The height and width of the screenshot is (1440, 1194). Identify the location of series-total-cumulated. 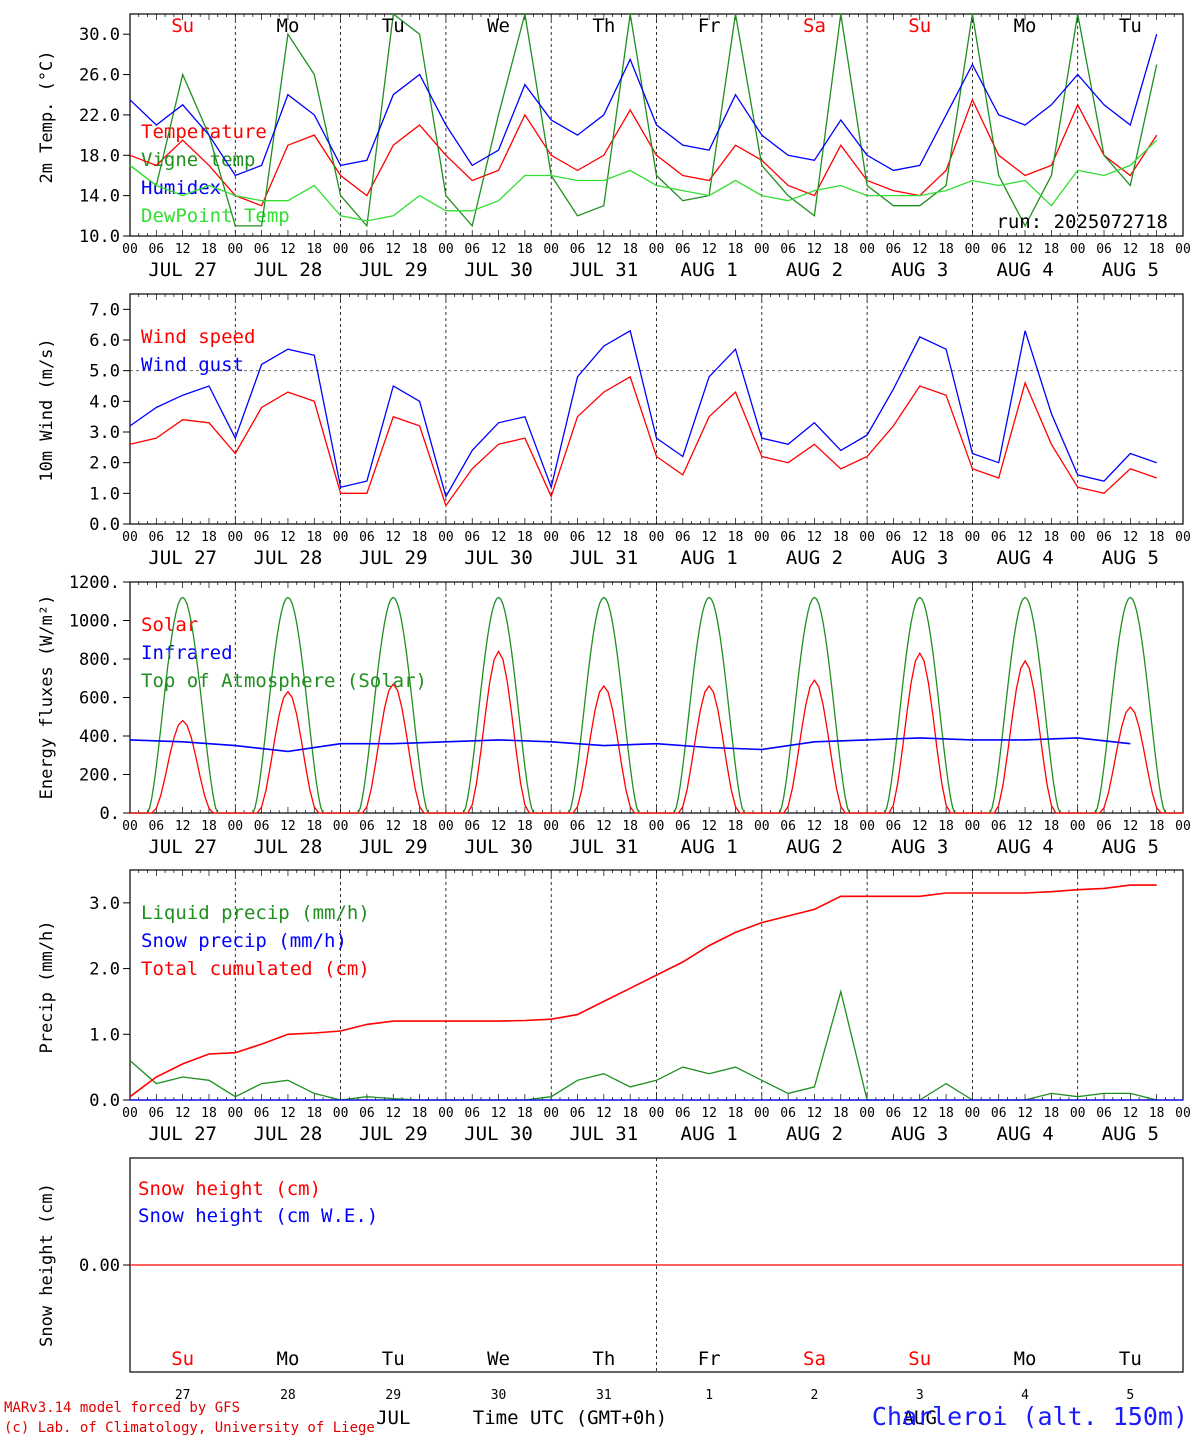
(643, 991).